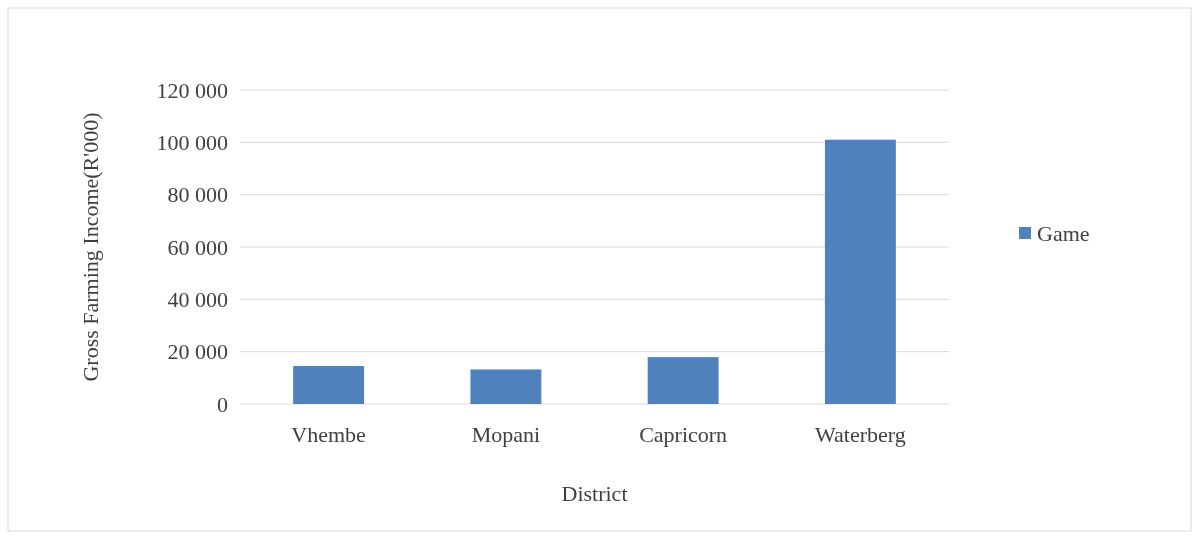 Image resolution: width=1199 pixels, height=539 pixels. What do you see at coordinates (197, 247) in the screenshot?
I see `y-tick-label: 60 000` at bounding box center [197, 247].